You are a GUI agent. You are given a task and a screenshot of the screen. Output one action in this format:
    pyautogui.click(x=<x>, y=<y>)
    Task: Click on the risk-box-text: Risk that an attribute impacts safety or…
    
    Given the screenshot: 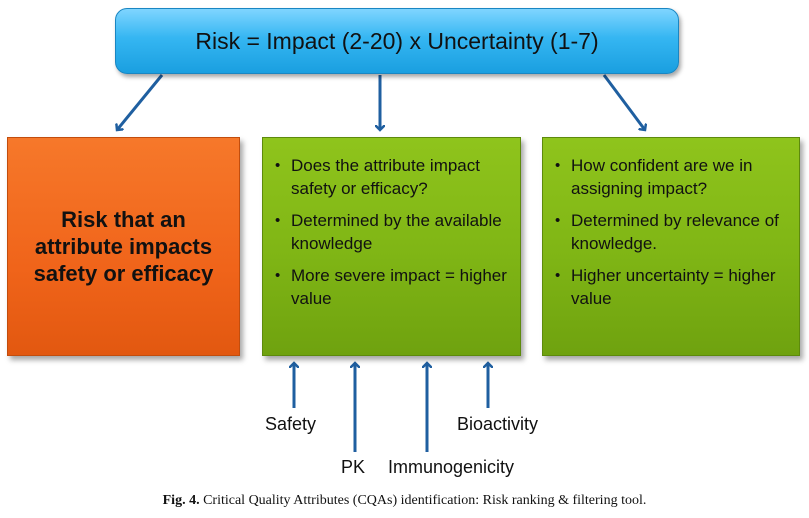 What is the action you would take?
    pyautogui.click(x=123, y=246)
    